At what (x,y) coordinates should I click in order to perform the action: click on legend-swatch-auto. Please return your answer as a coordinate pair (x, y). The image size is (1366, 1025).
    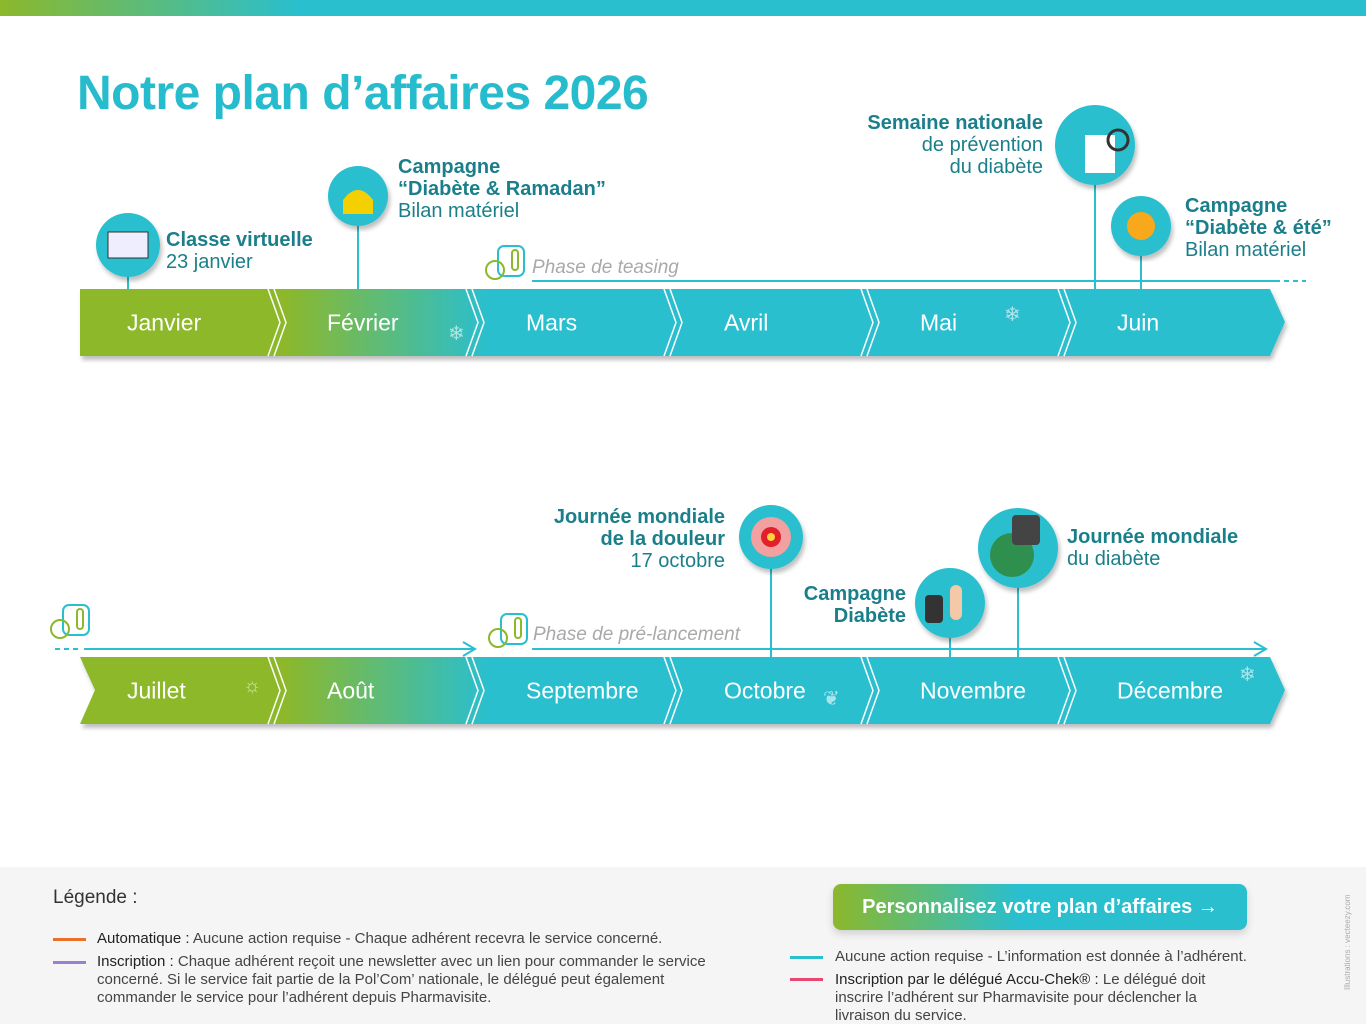
    Looking at the image, I should click on (69, 939).